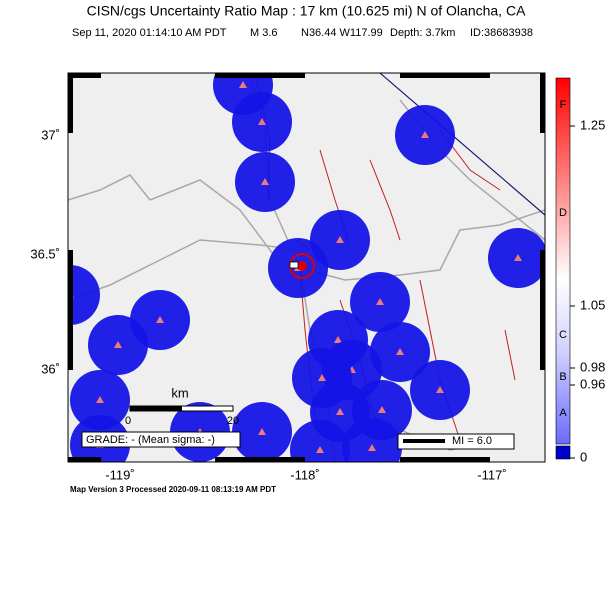 The width and height of the screenshot is (612, 589). I want to click on grade-box, so click(161, 439).